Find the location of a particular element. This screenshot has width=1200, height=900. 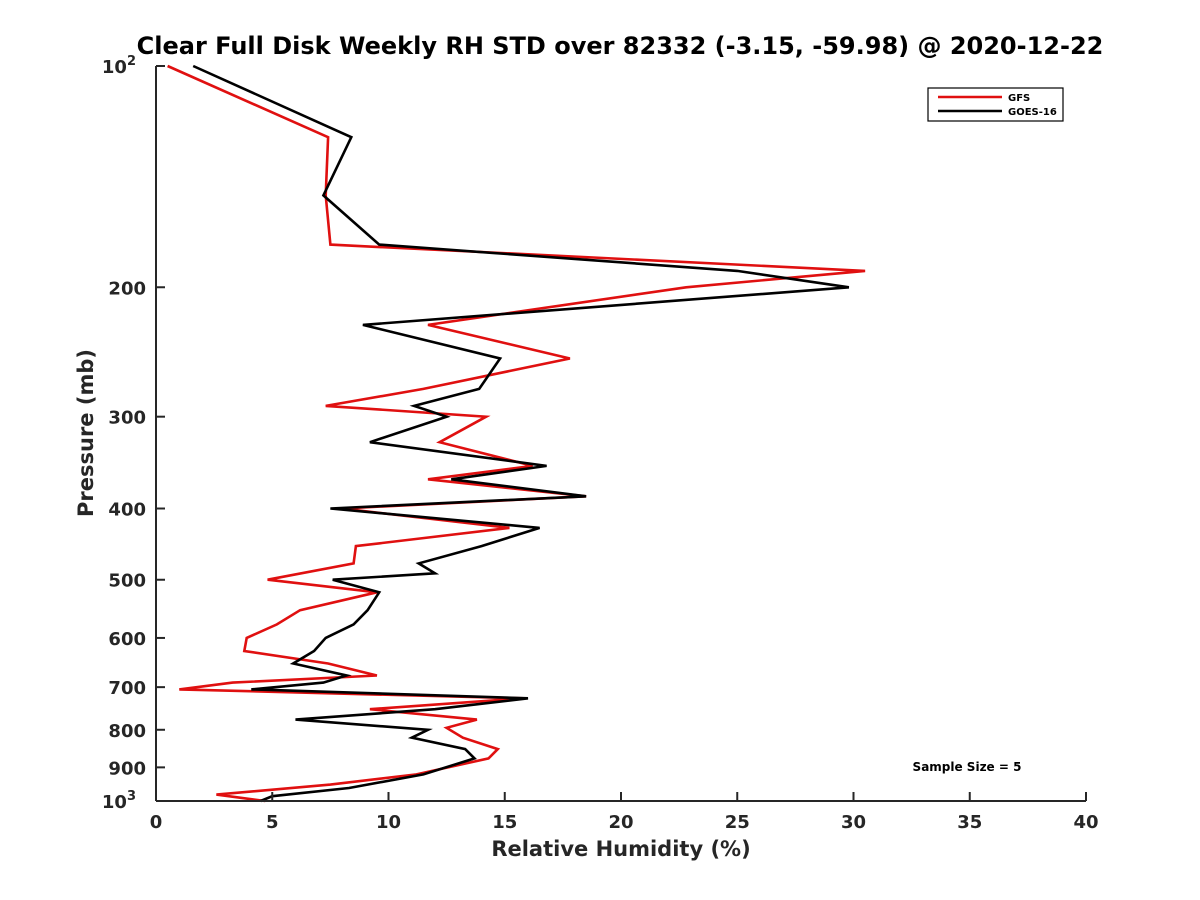

x-tick-label-2: 10 is located at coordinates (388, 822).